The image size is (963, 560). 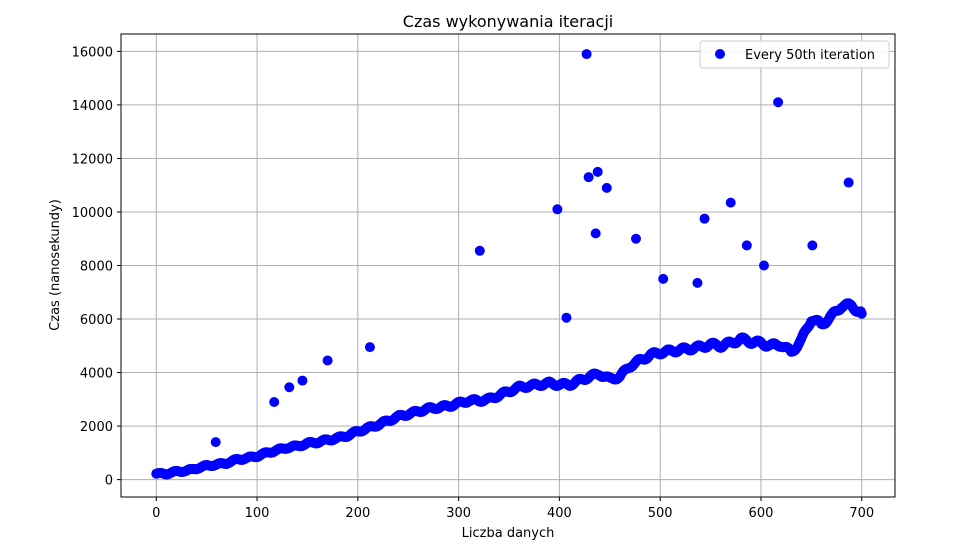 What do you see at coordinates (96, 427) in the screenshot?
I see `y-tick-label: 2000` at bounding box center [96, 427].